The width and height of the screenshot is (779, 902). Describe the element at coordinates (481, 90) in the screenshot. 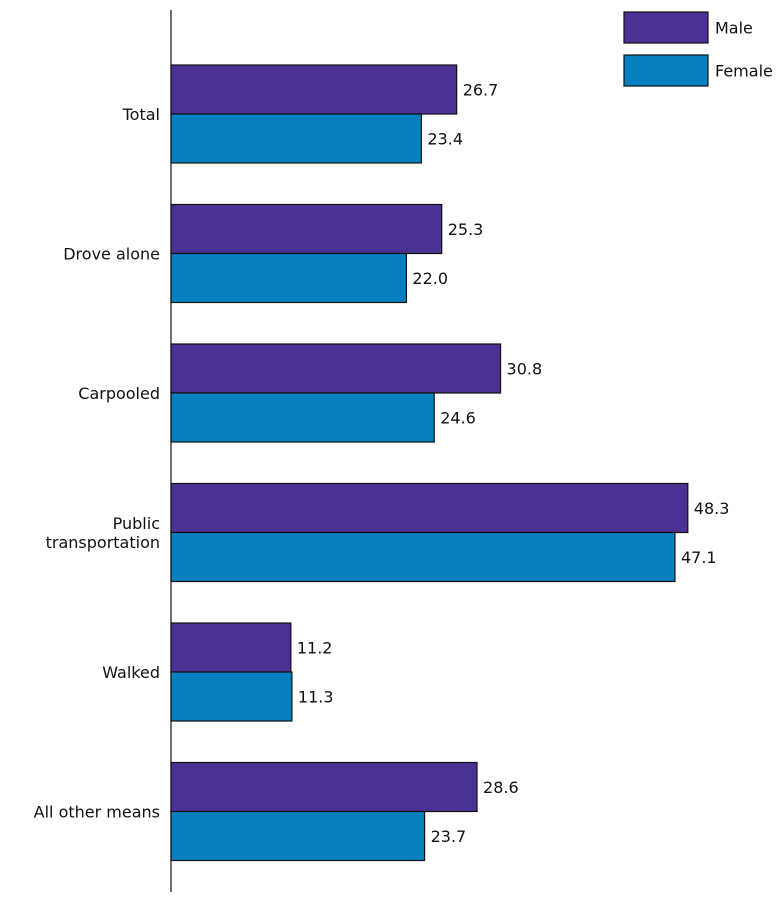

I see `value-label-male-0: 26.7` at that location.